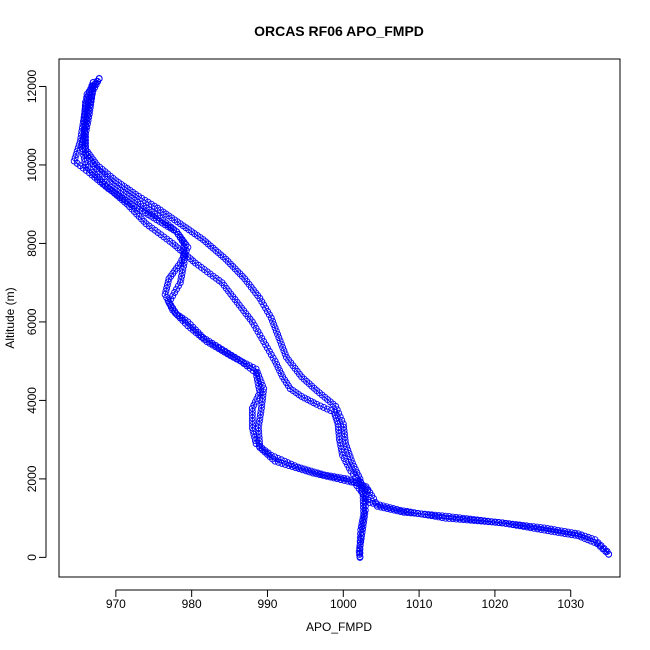 The image size is (650, 650). Describe the element at coordinates (32, 557) in the screenshot. I see `y-tick-label: 0` at that location.